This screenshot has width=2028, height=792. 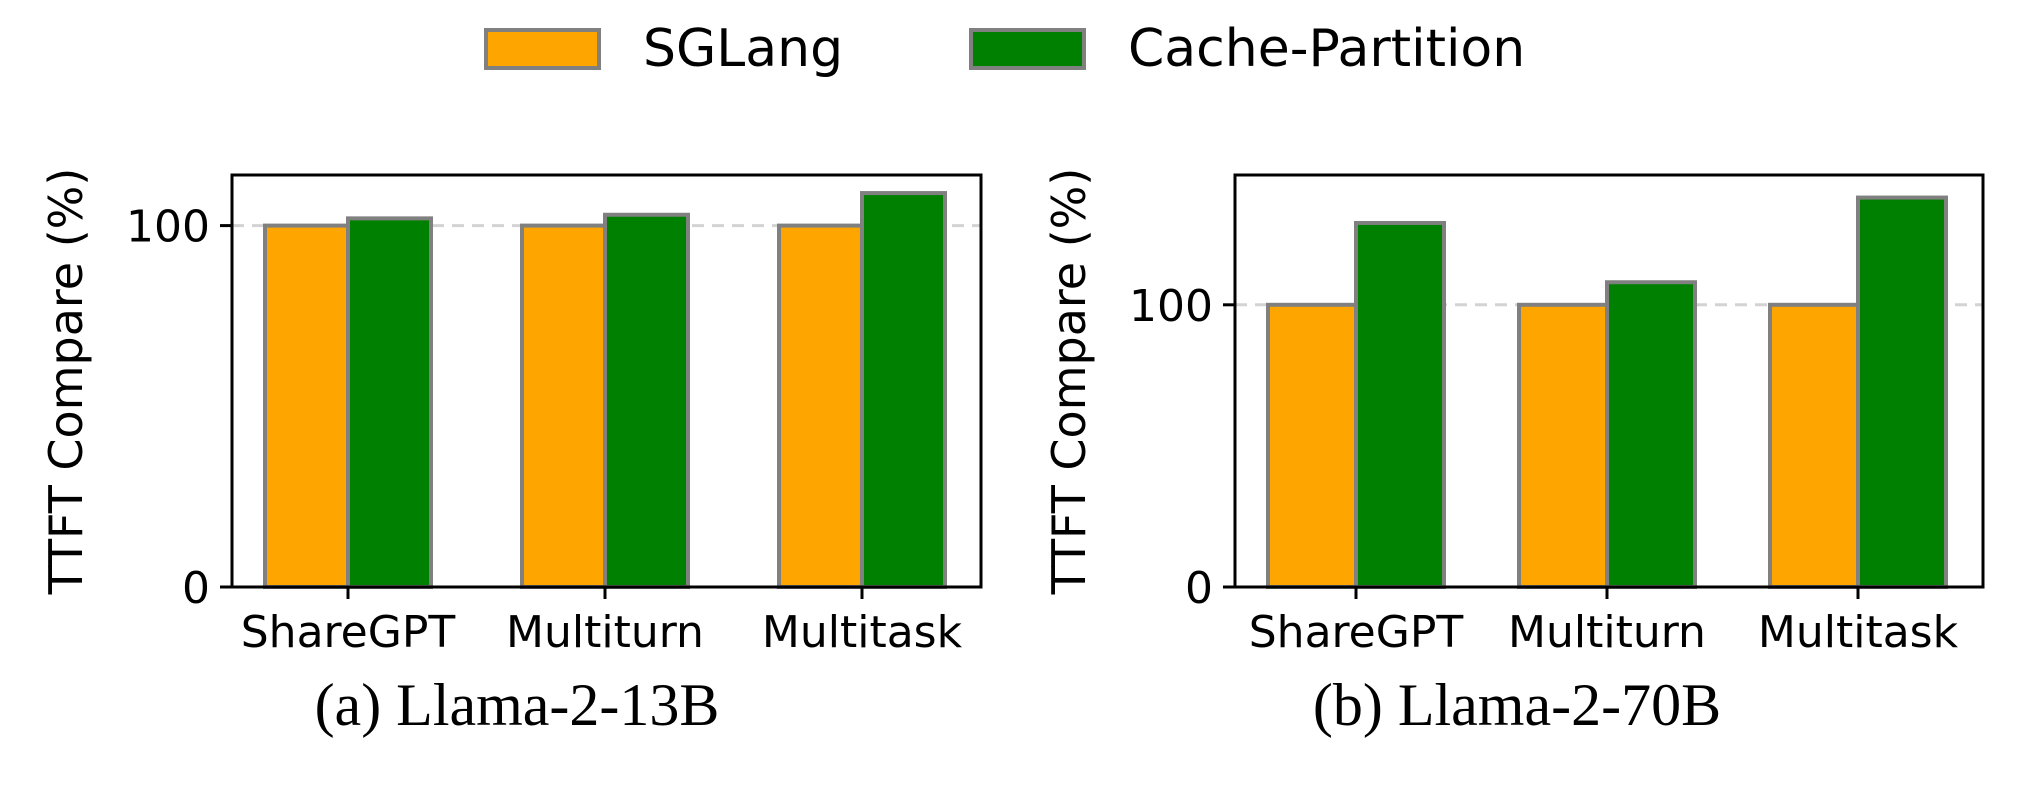 What do you see at coordinates (743, 49) in the screenshot?
I see `legend-label-sglang: SGLang` at bounding box center [743, 49].